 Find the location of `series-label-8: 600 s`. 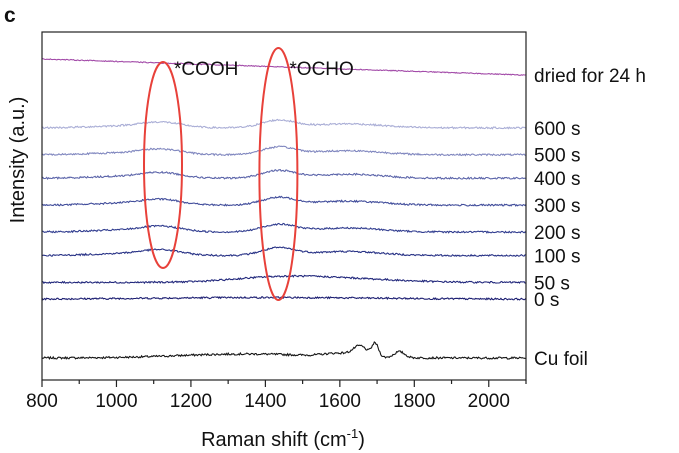

series-label-8: 600 s is located at coordinates (557, 129).